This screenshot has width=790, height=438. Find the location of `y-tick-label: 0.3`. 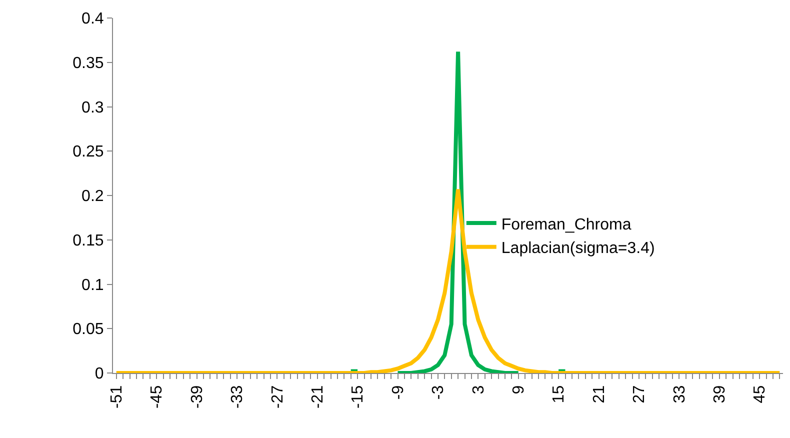

y-tick-label: 0.3 is located at coordinates (93, 107).